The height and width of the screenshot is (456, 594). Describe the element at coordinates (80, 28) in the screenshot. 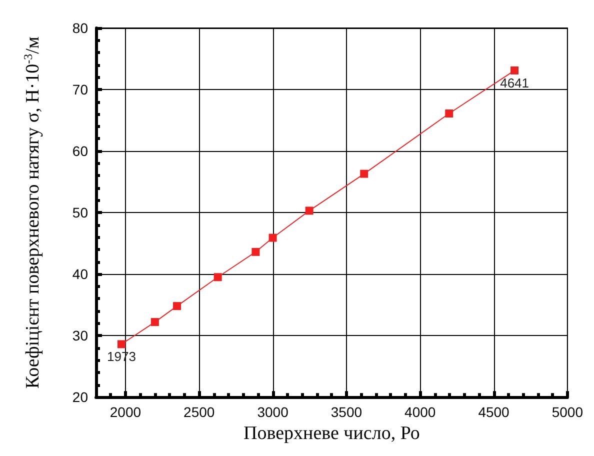

I see `y-tick-label: 80` at that location.